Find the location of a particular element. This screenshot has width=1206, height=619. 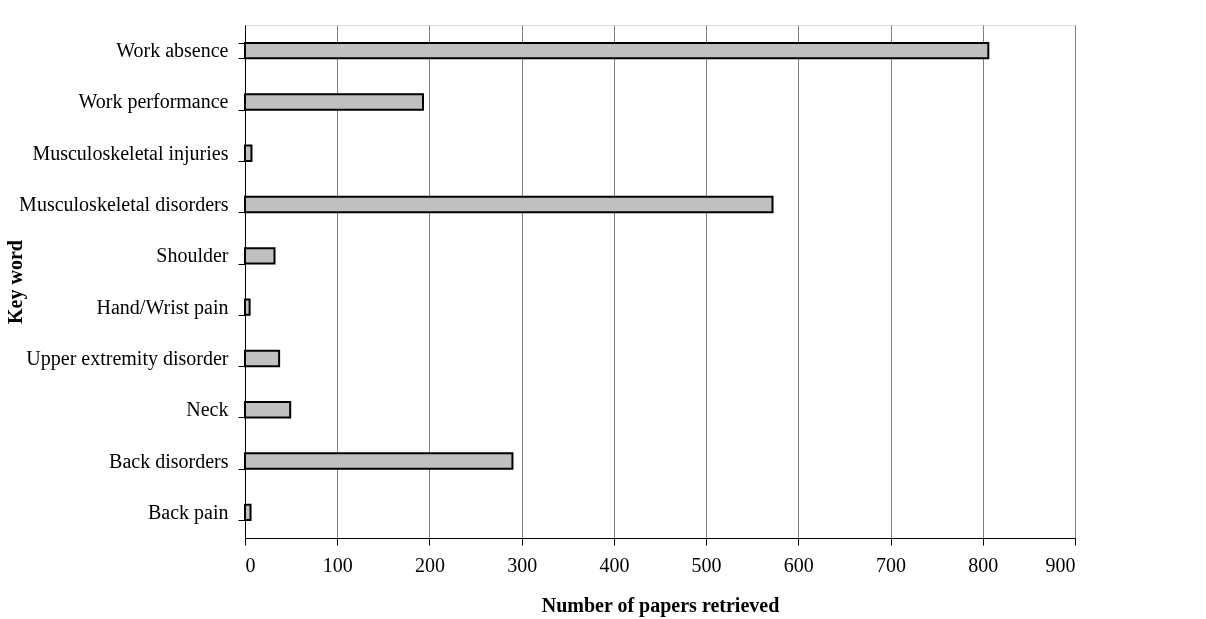

x-tick-label: 800 is located at coordinates (983, 564).